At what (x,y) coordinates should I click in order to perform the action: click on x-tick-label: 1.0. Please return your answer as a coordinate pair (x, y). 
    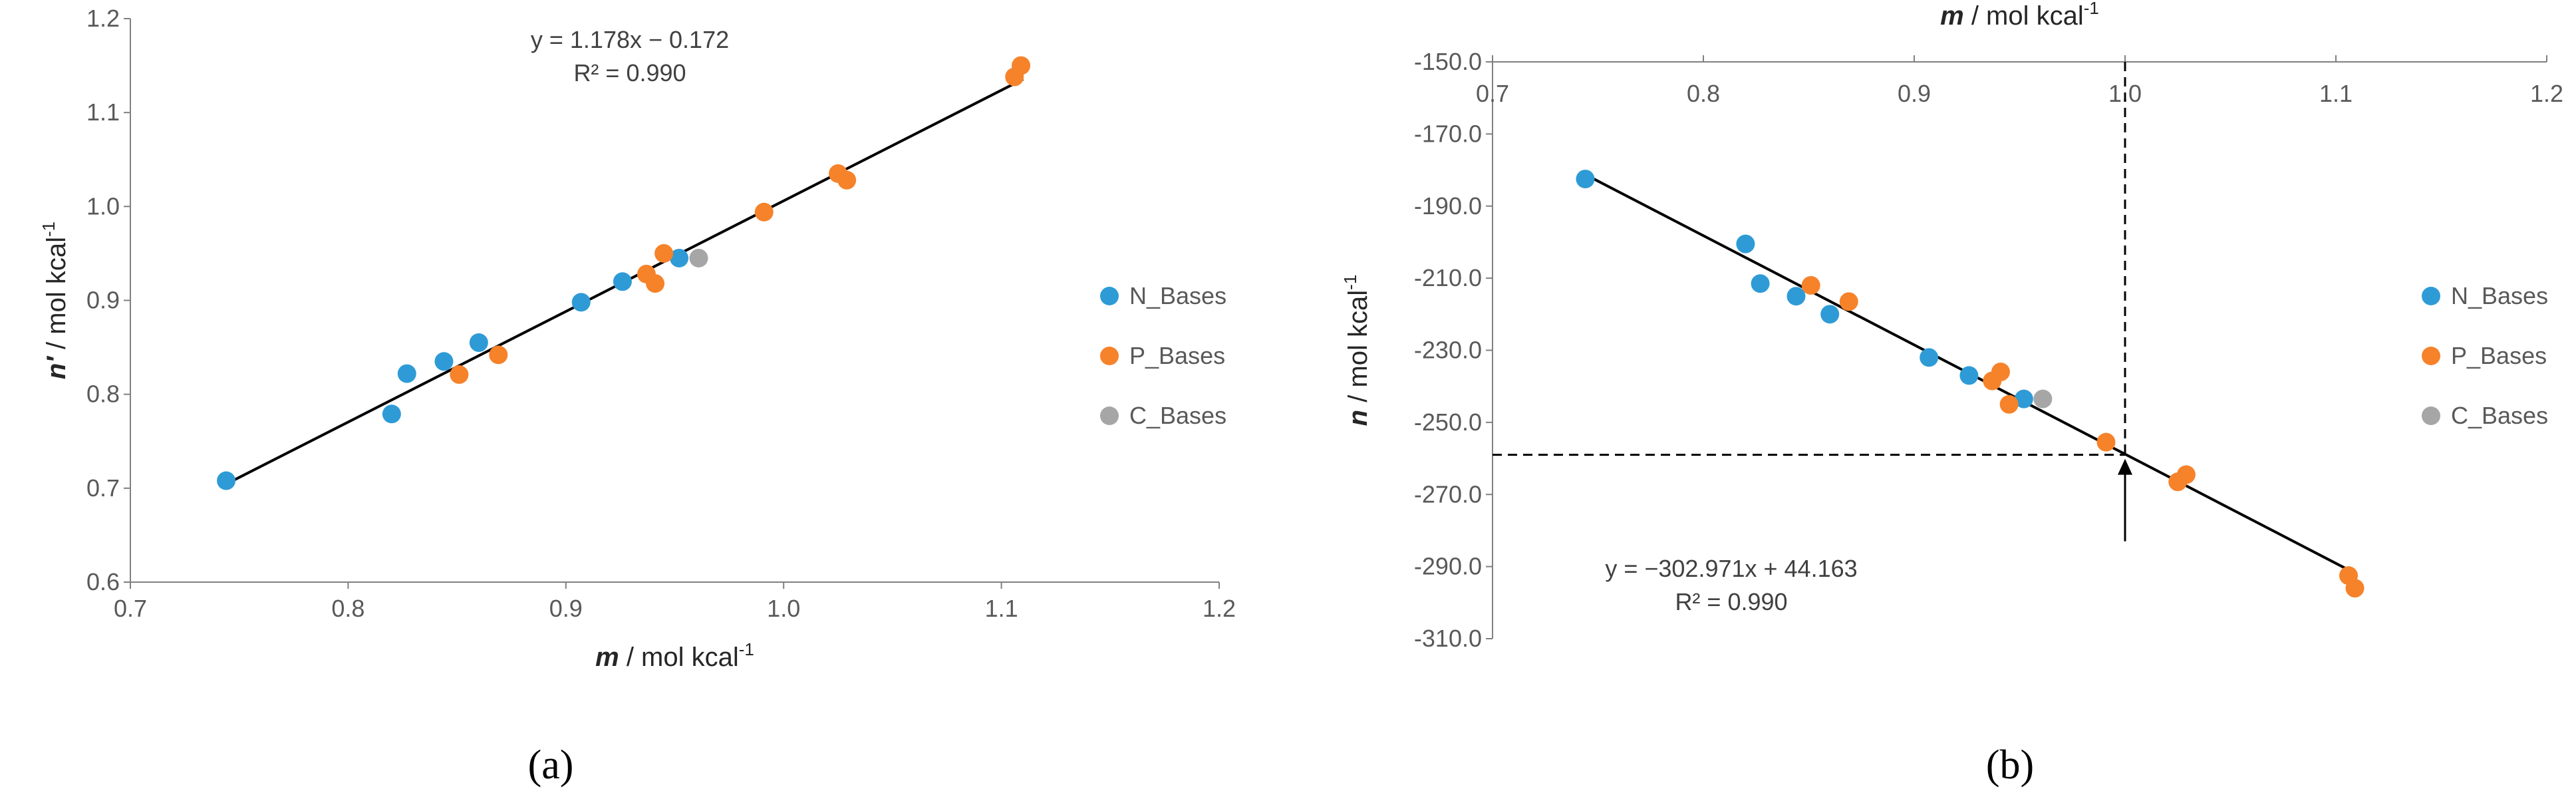
    Looking at the image, I should click on (783, 608).